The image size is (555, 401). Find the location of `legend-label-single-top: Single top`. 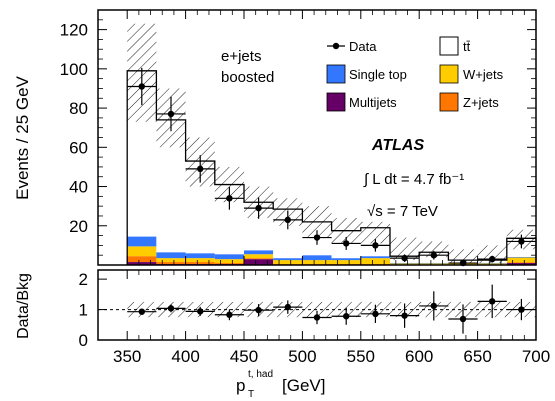

legend-label-single-top: Single top is located at coordinates (378, 74).